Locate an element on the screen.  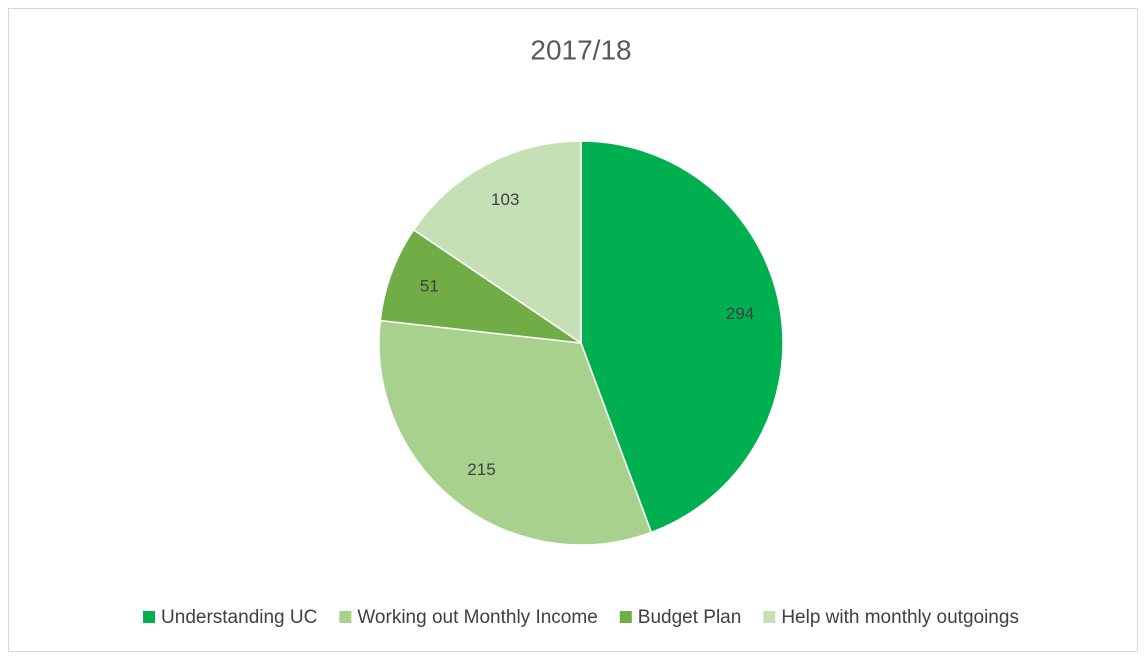
data-label: 215 is located at coordinates (481, 469).